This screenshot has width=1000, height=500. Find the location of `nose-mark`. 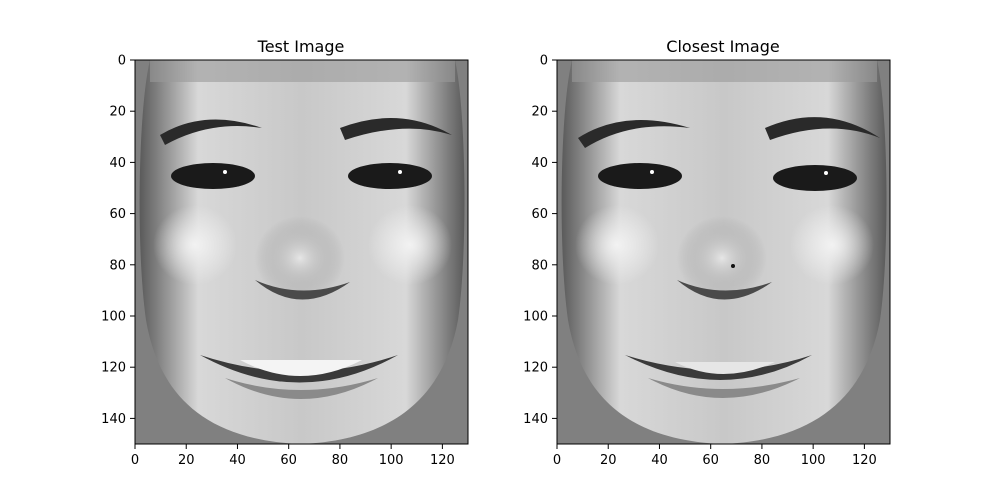

nose-mark is located at coordinates (733, 266).